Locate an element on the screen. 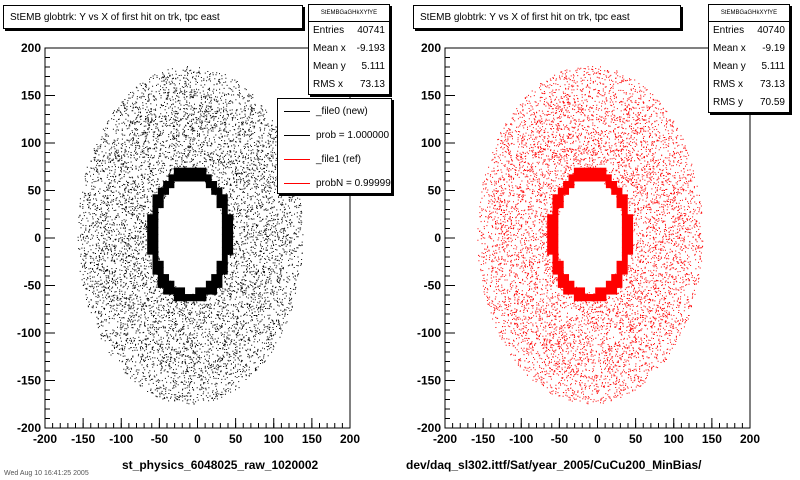 The height and width of the screenshot is (480, 800). x-tick-label: 200 is located at coordinates (350, 439).